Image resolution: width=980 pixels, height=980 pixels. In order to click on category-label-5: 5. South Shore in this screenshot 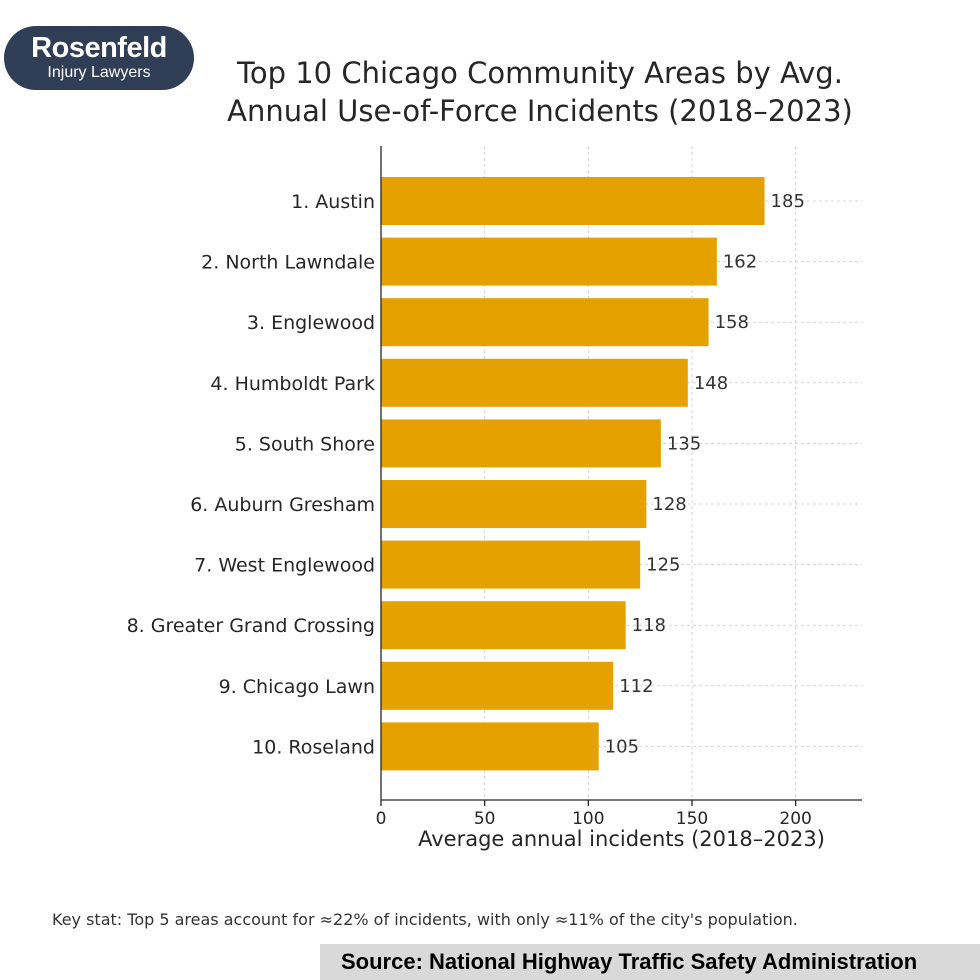, I will do `click(305, 444)`.